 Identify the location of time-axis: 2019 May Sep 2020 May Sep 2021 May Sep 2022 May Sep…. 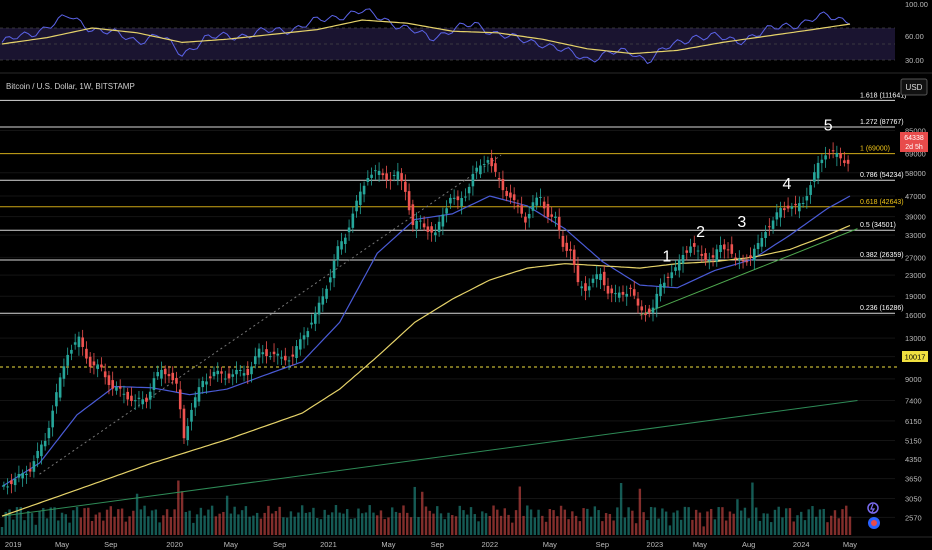
(466, 542).